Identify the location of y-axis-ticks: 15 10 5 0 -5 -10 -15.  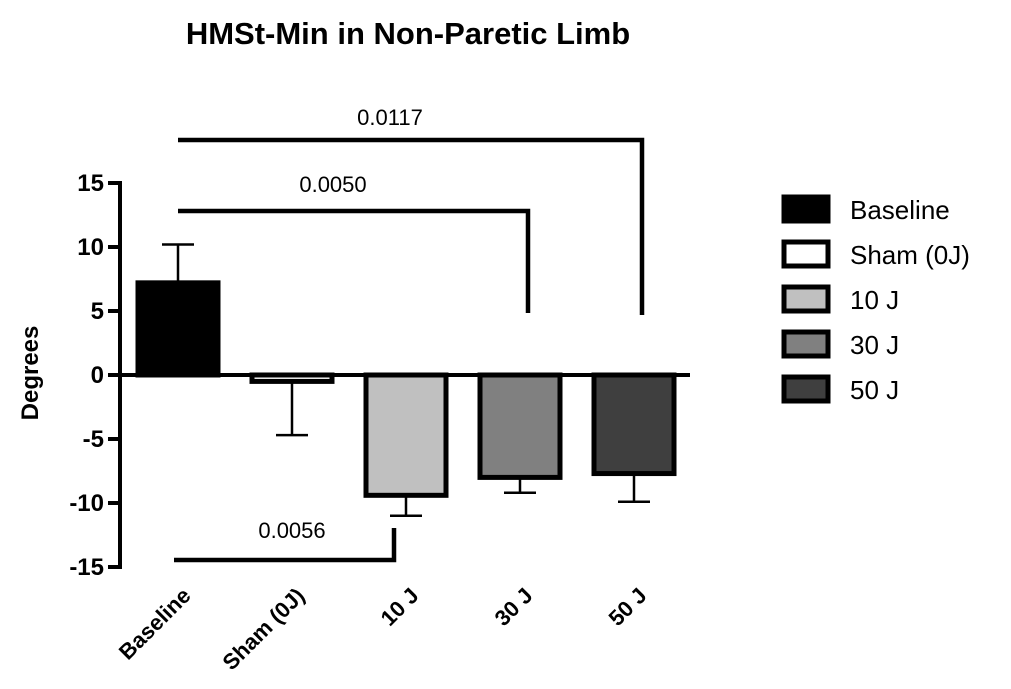
(94, 375).